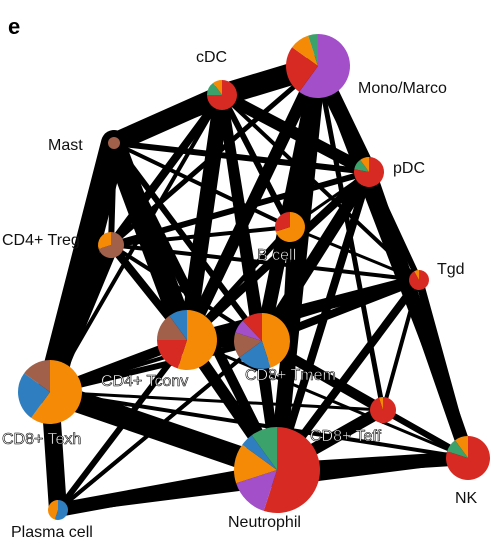 This screenshot has height=557, width=492. I want to click on edge-cd8texh-cd8teff, so click(216, 401).